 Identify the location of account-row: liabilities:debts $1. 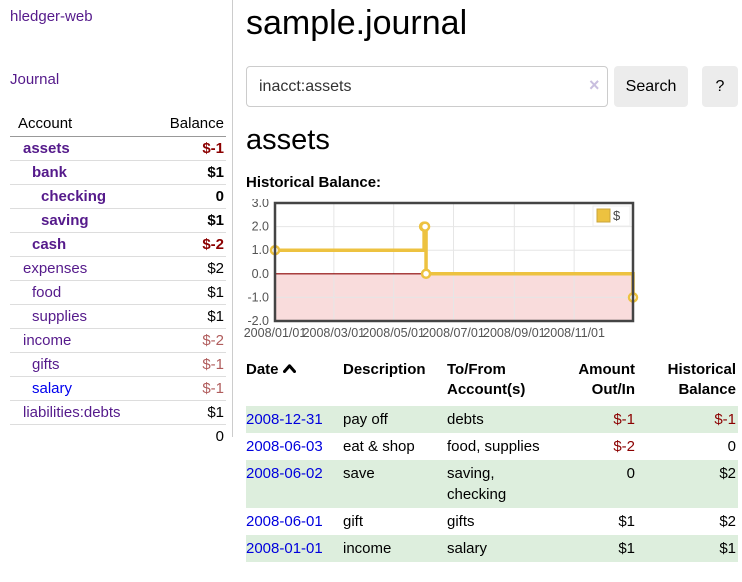
(118, 412).